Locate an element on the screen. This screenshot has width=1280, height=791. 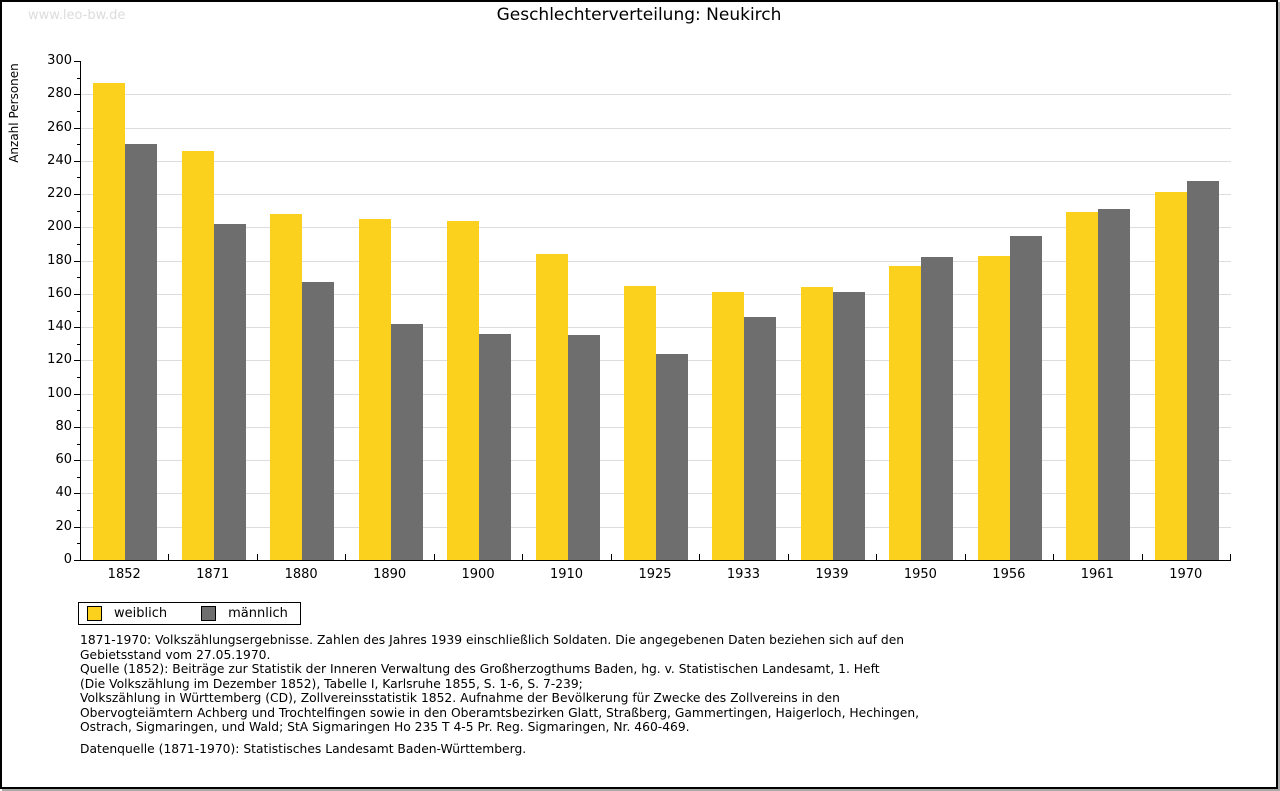
x-tick-label: 1956 is located at coordinates (1009, 574).